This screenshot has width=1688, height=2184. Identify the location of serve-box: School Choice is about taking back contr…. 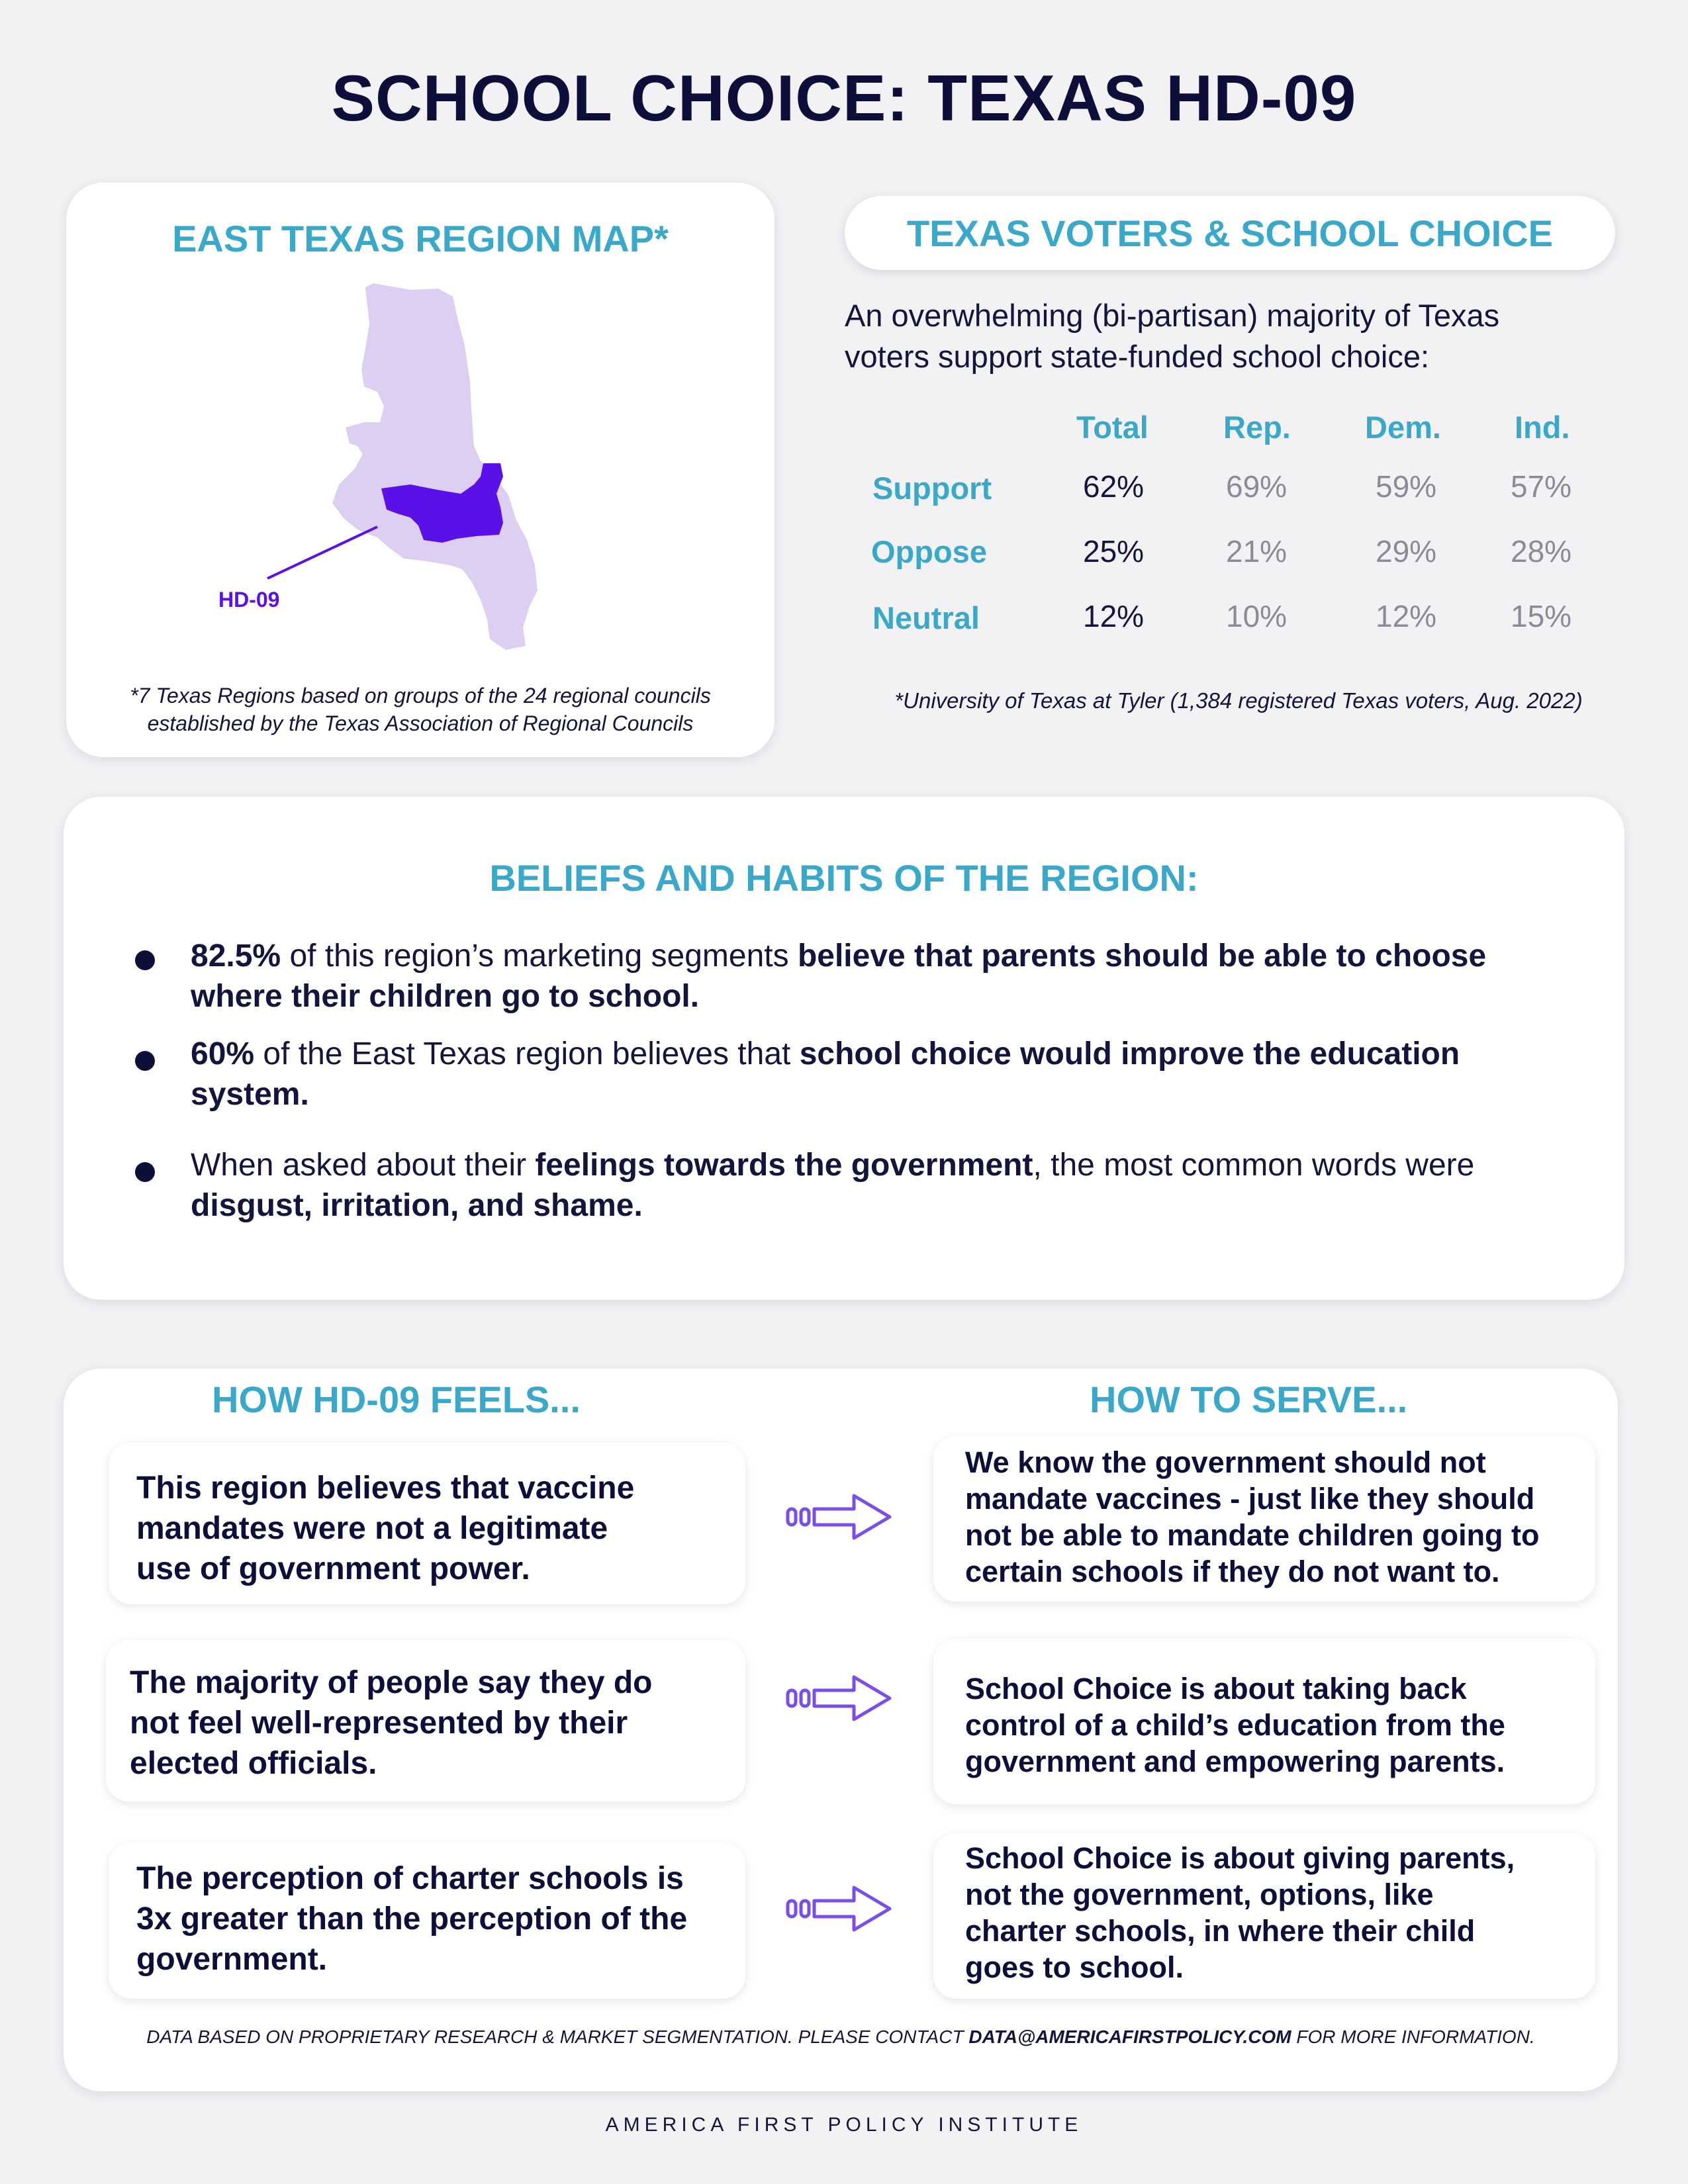
(1264, 1721).